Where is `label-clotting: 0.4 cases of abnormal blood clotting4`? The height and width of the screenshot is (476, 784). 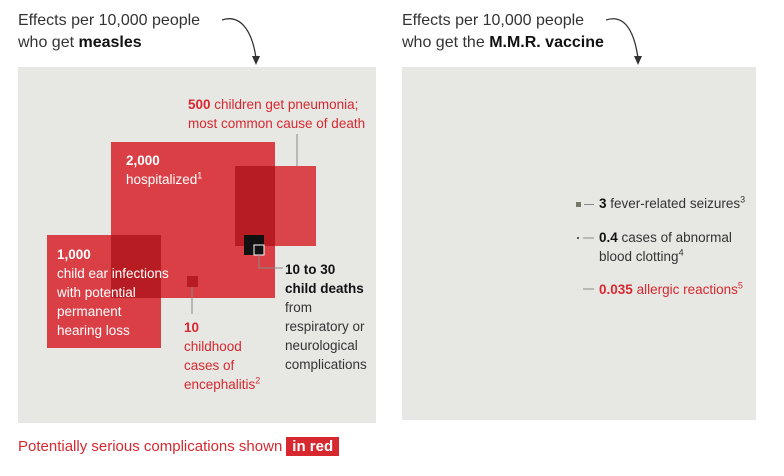 label-clotting: 0.4 cases of abnormal blood clotting4 is located at coordinates (665, 247).